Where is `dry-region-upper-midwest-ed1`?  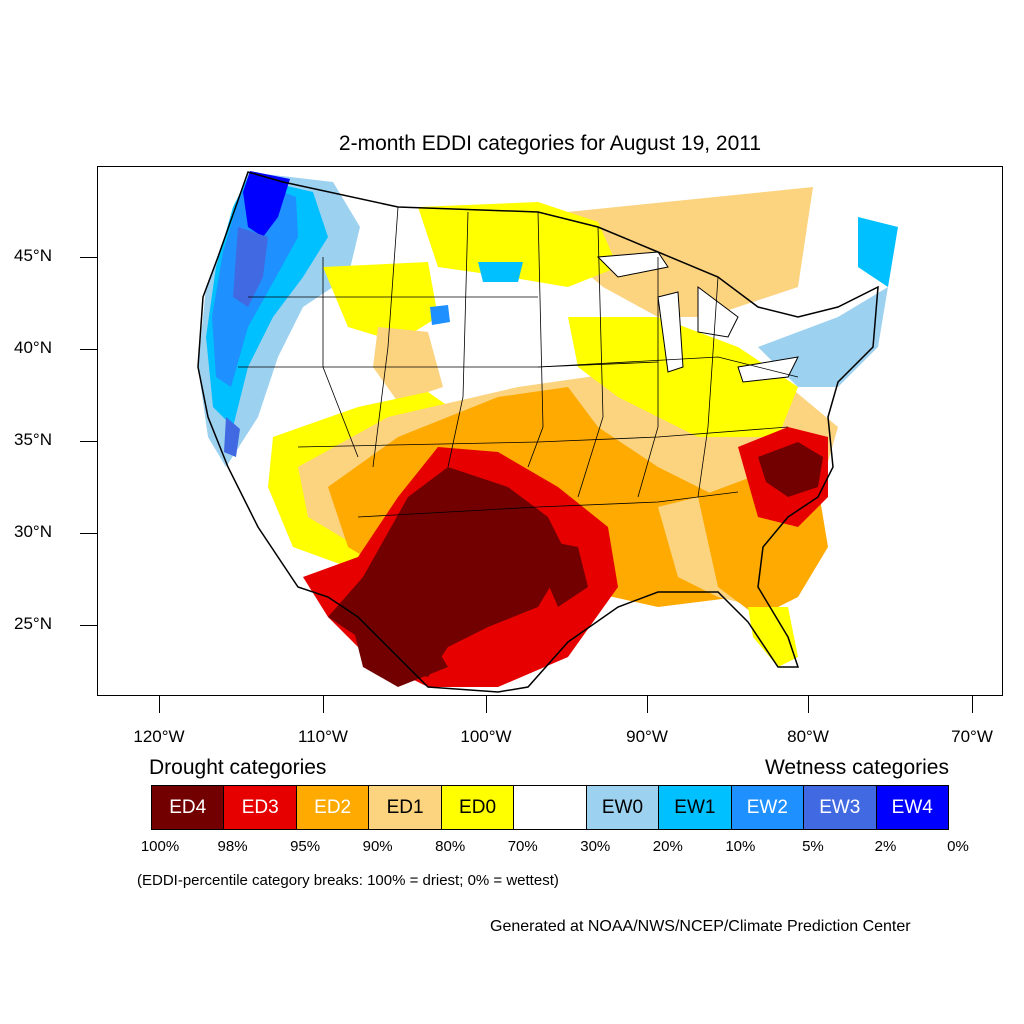
dry-region-upper-midwest-ed1 is located at coordinates (675, 252).